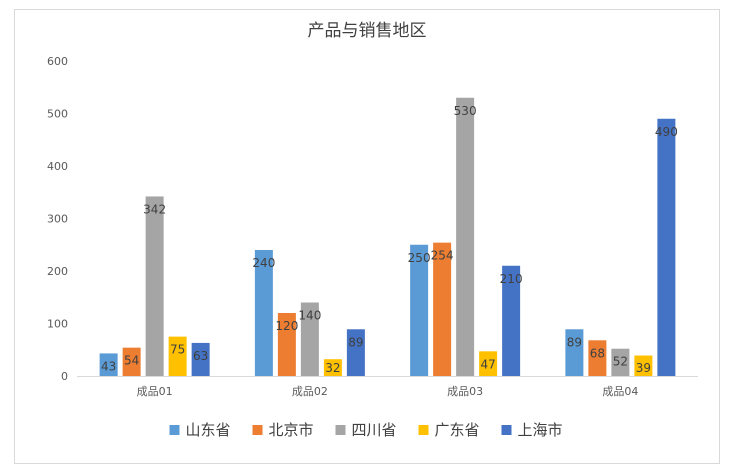  I want to click on legend: 山东省 北京市 四川省 广东省 上海市, so click(366, 430).